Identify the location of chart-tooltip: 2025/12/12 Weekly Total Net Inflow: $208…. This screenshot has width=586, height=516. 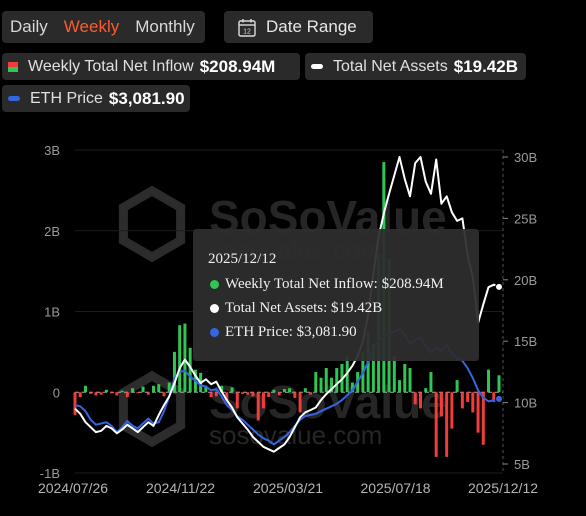
(336, 295).